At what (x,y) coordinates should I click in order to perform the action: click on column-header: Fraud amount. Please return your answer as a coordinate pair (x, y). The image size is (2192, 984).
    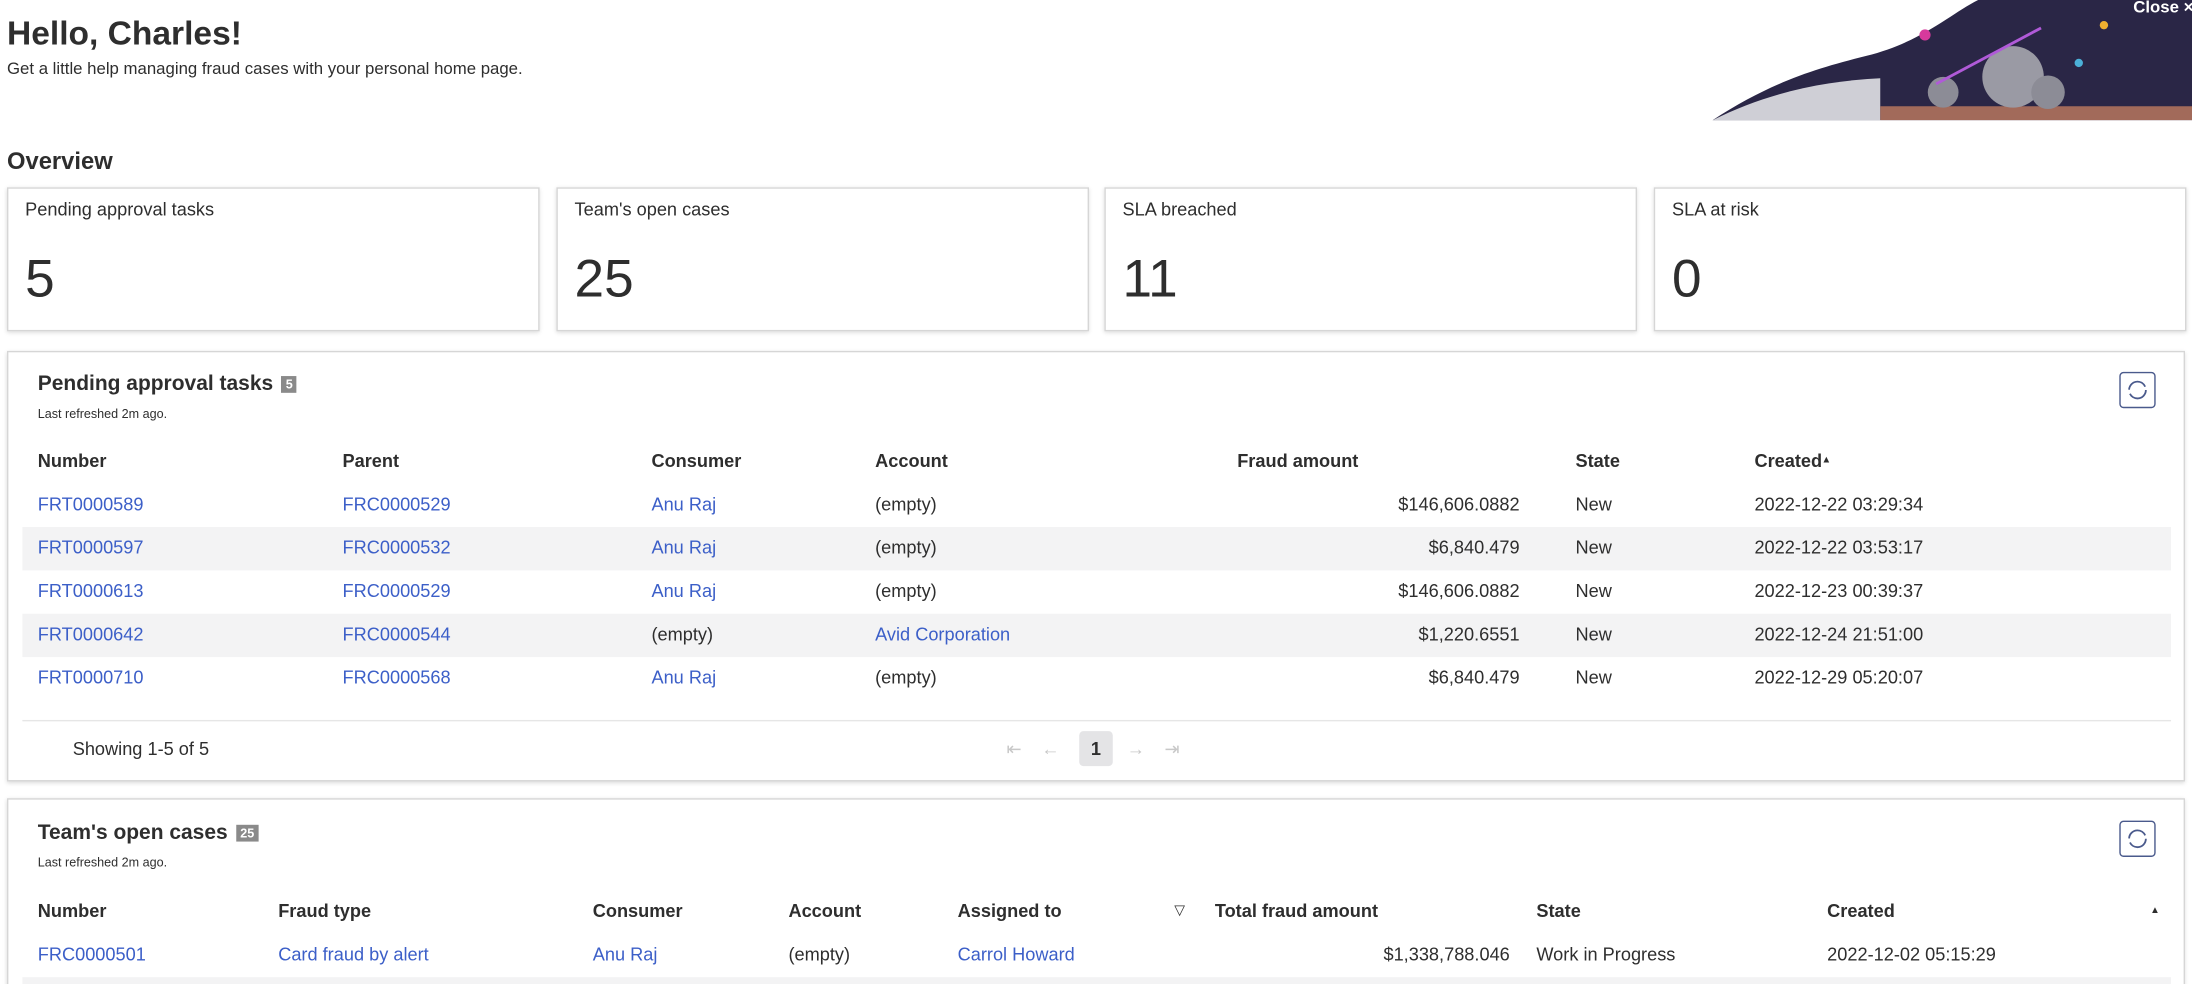
    Looking at the image, I should click on (1298, 461).